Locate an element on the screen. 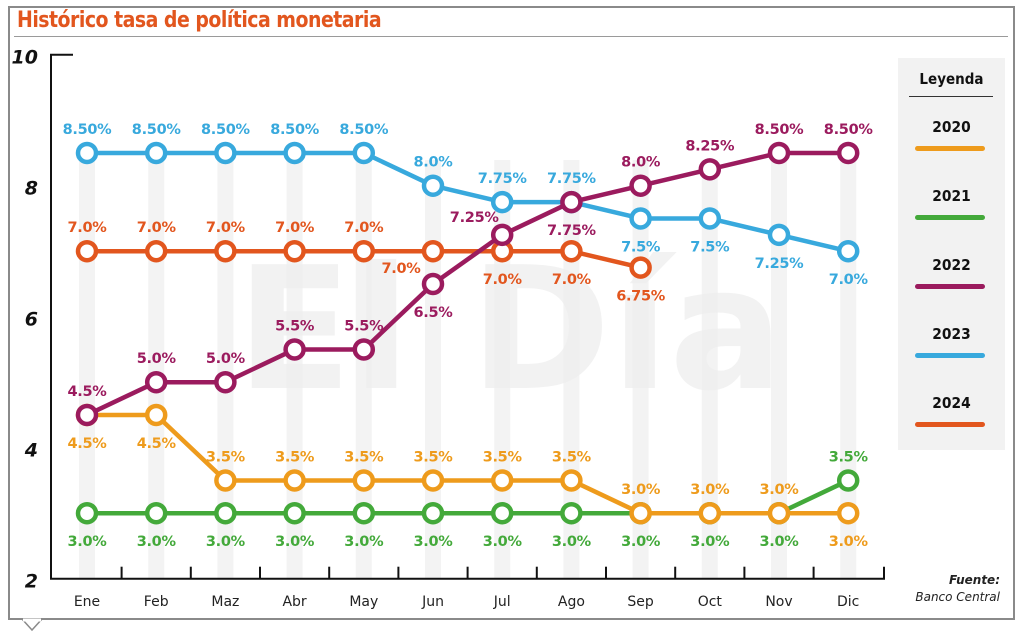 The width and height of the screenshot is (1024, 636). data-label: 7.5% is located at coordinates (641, 247).